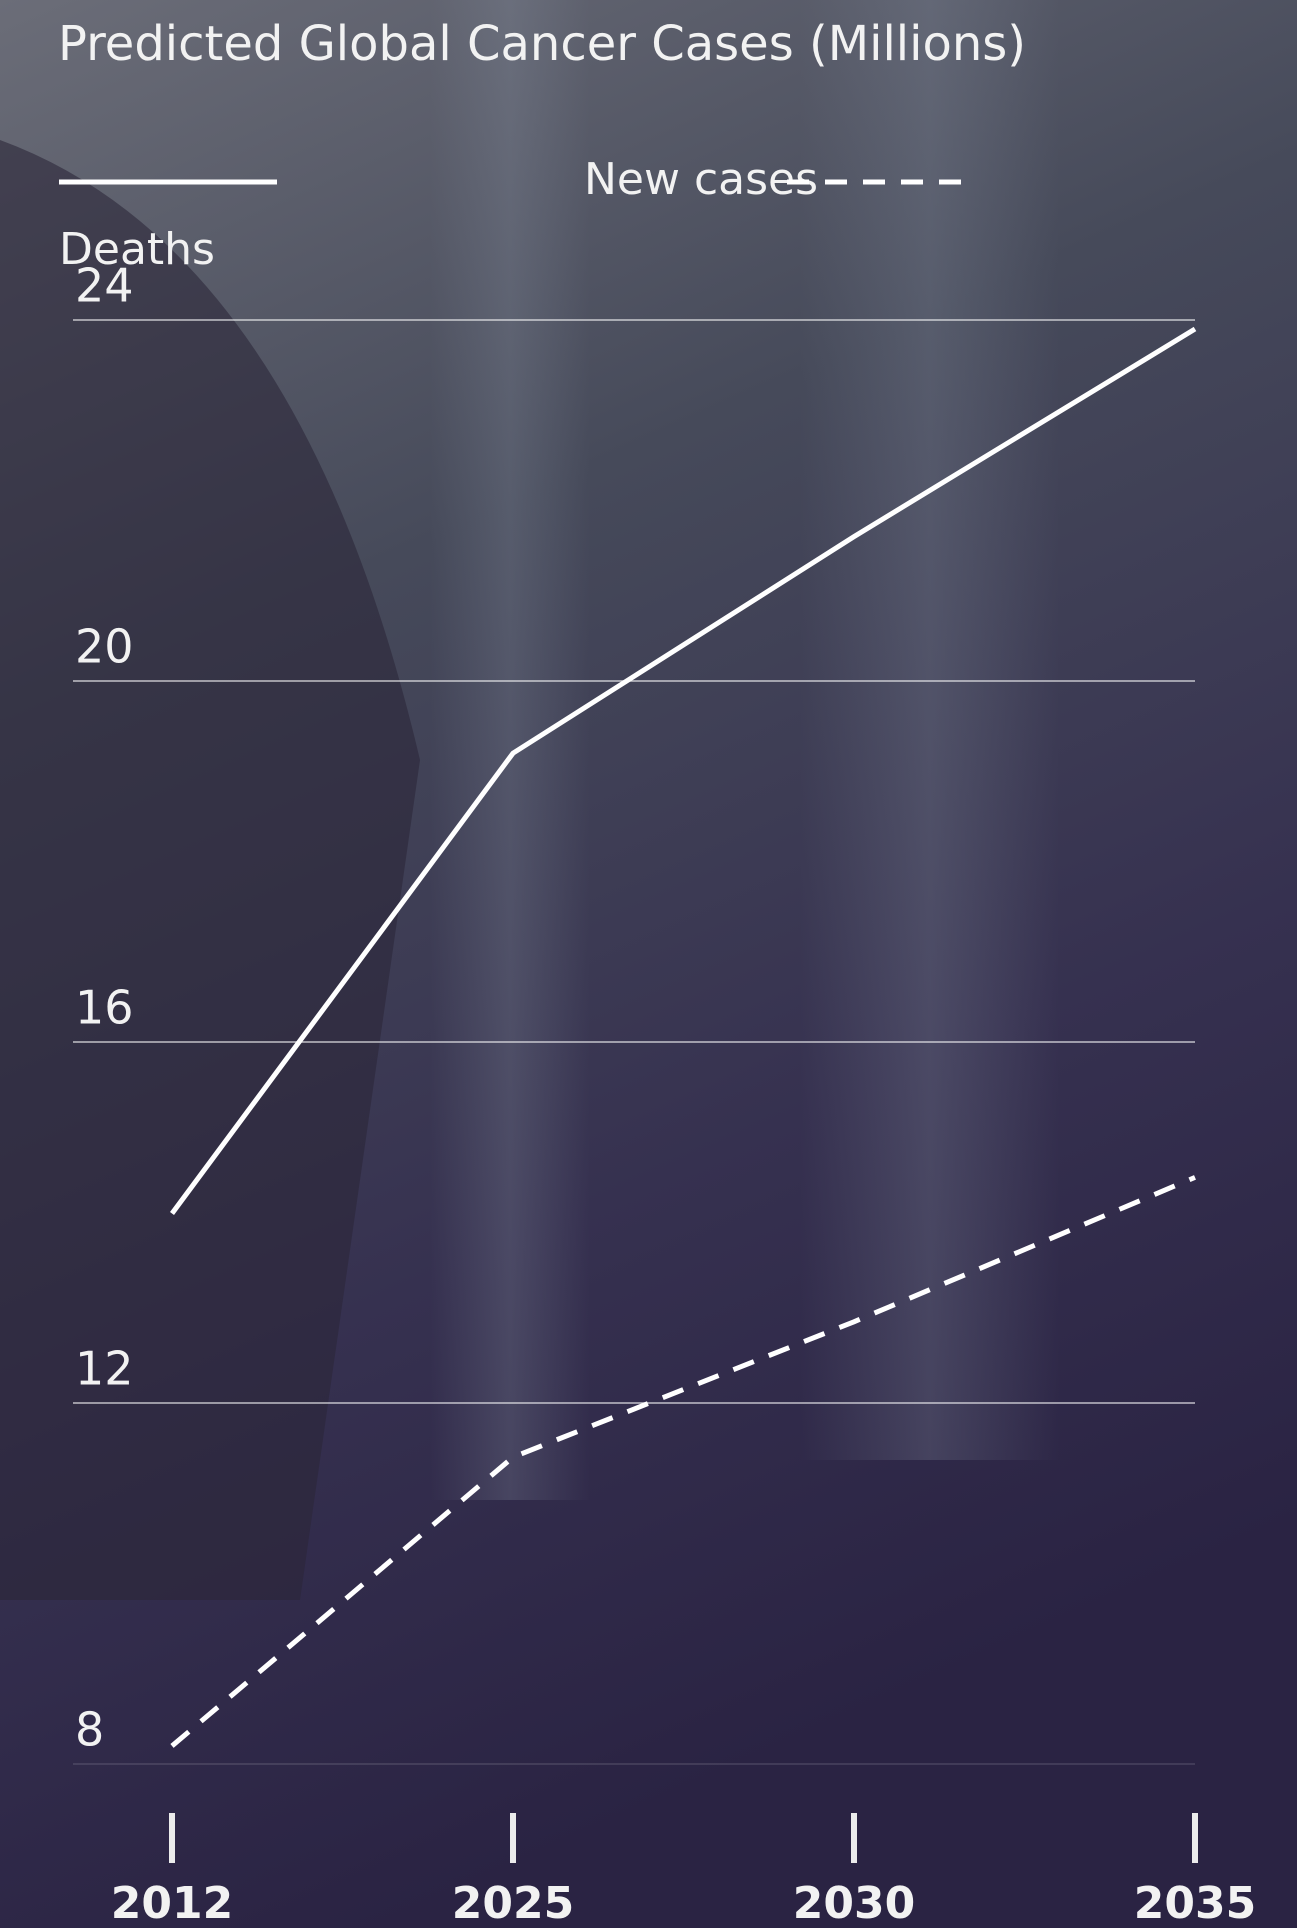 This screenshot has width=1297, height=1928. Describe the element at coordinates (137, 249) in the screenshot. I see `legend-label: Deaths` at that location.